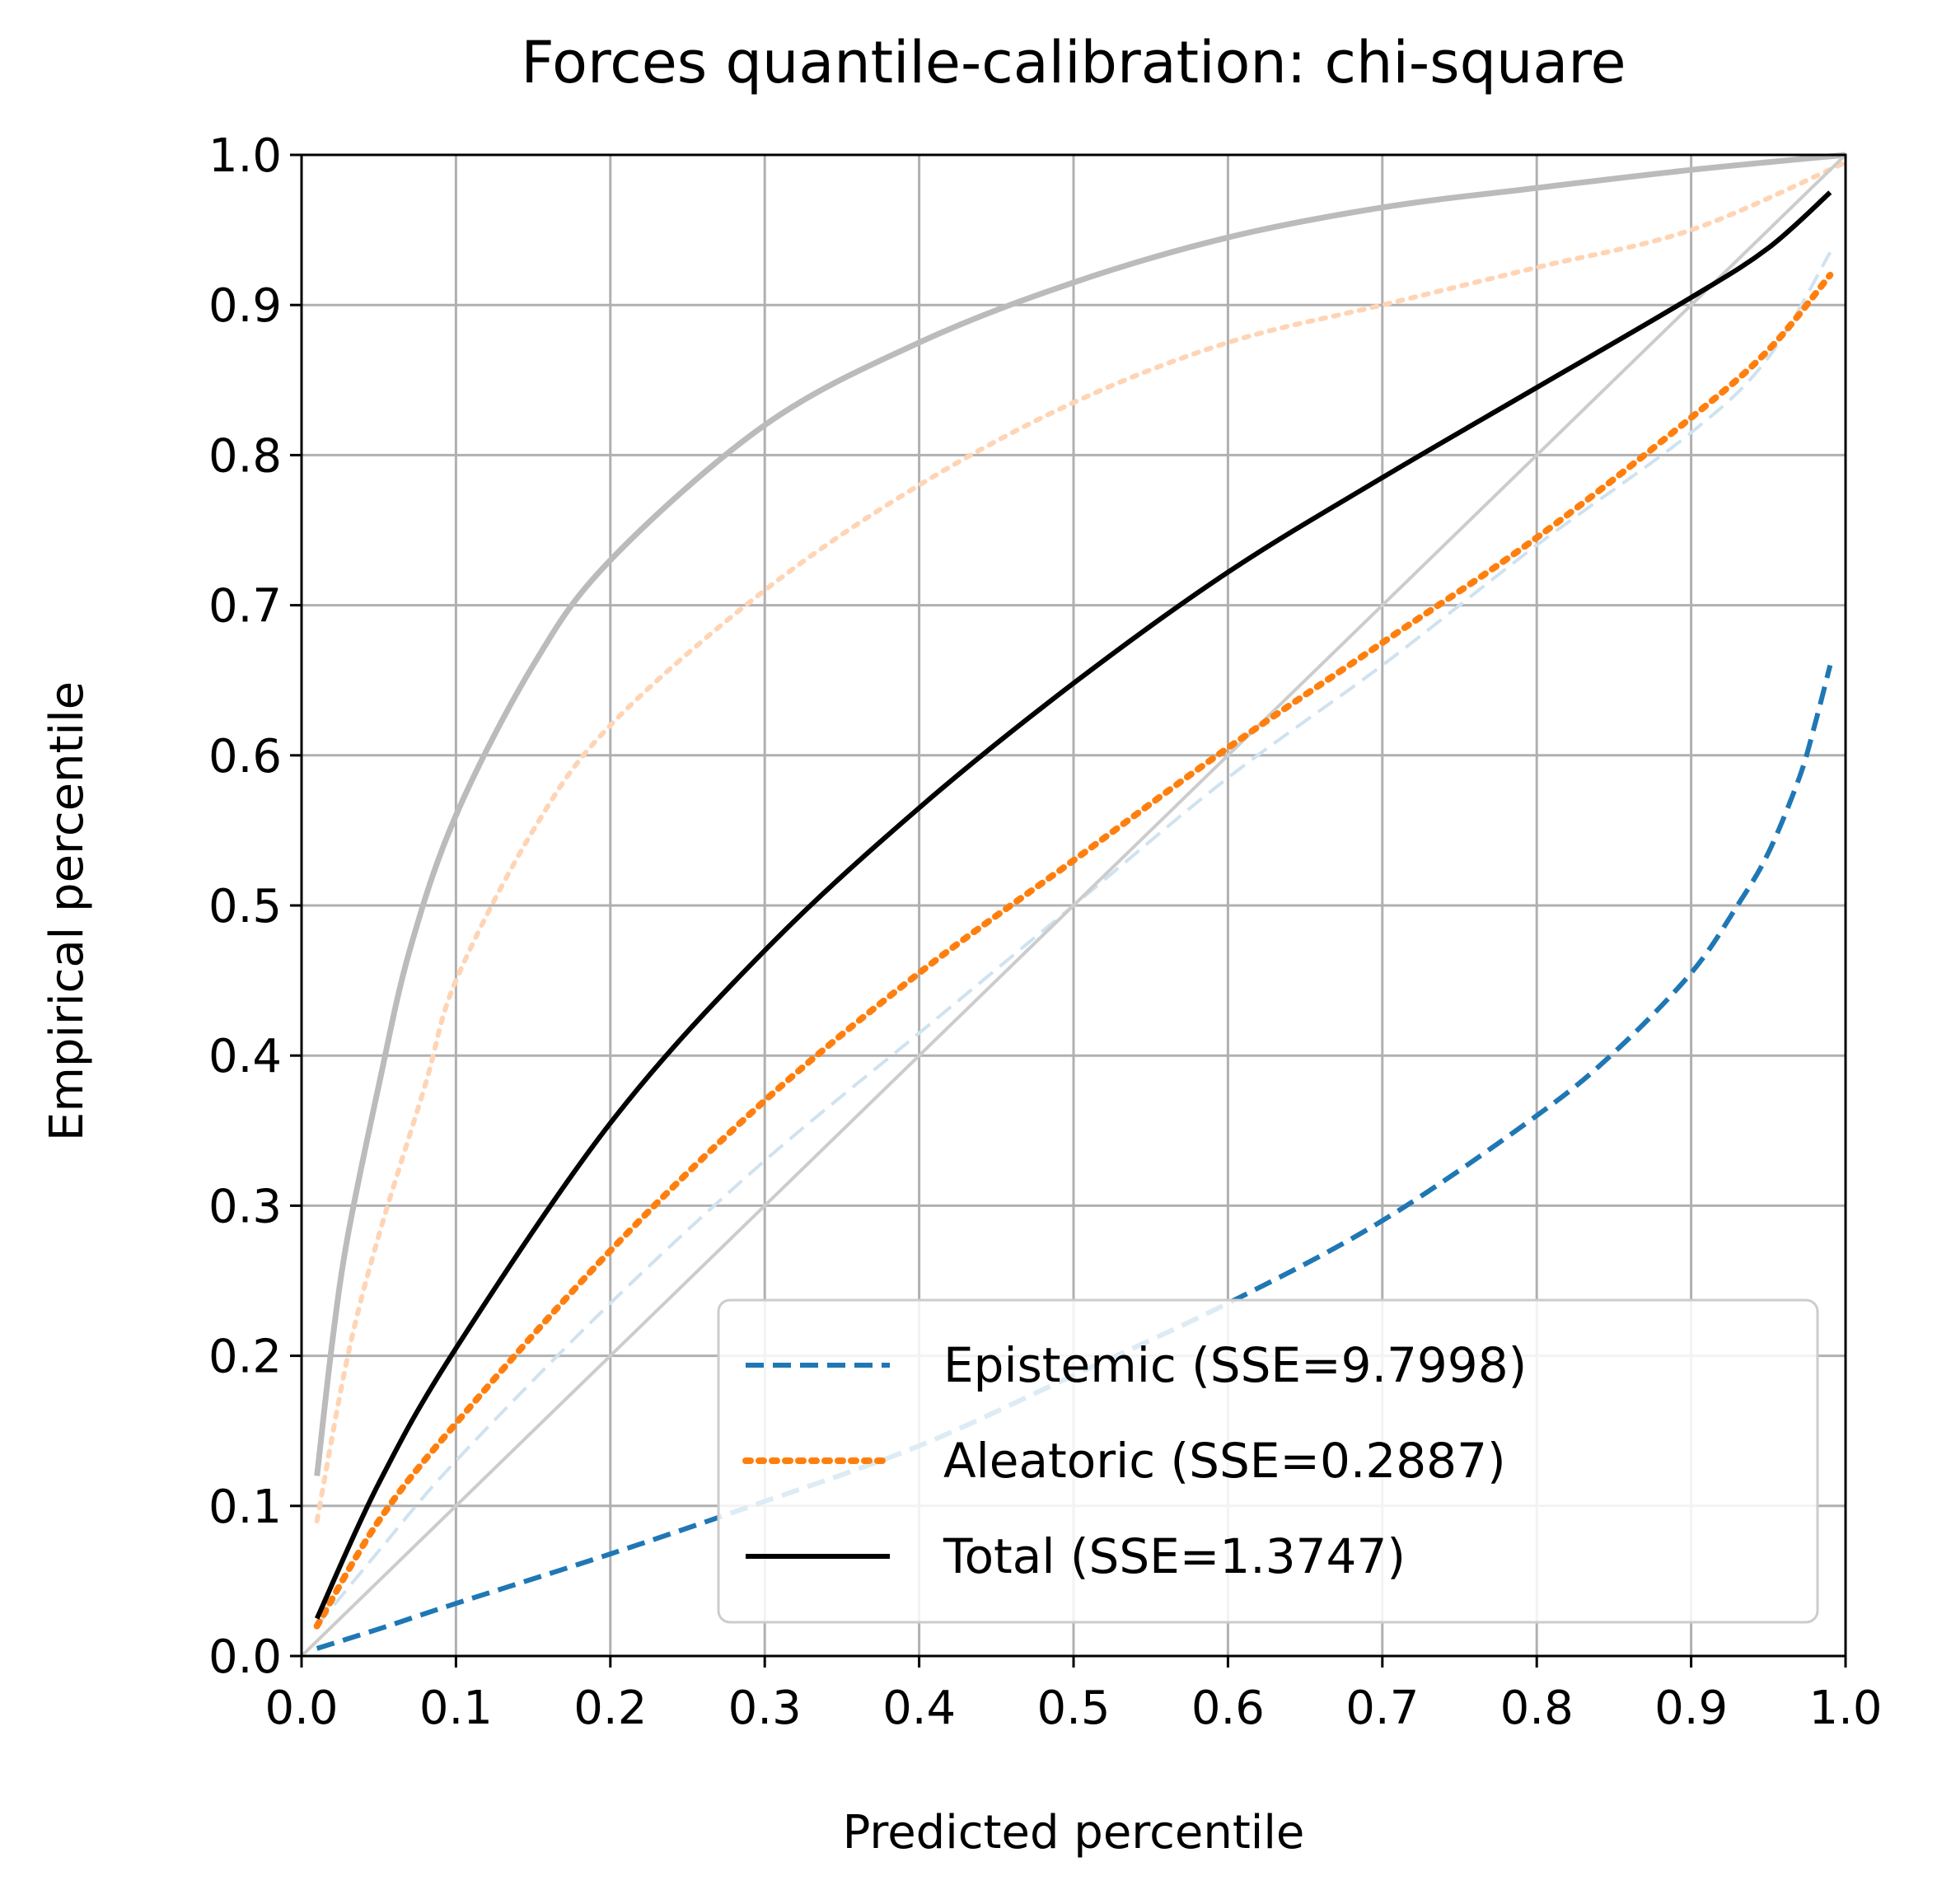  I want to click on y-tick-label: 0.2, so click(245, 1357).